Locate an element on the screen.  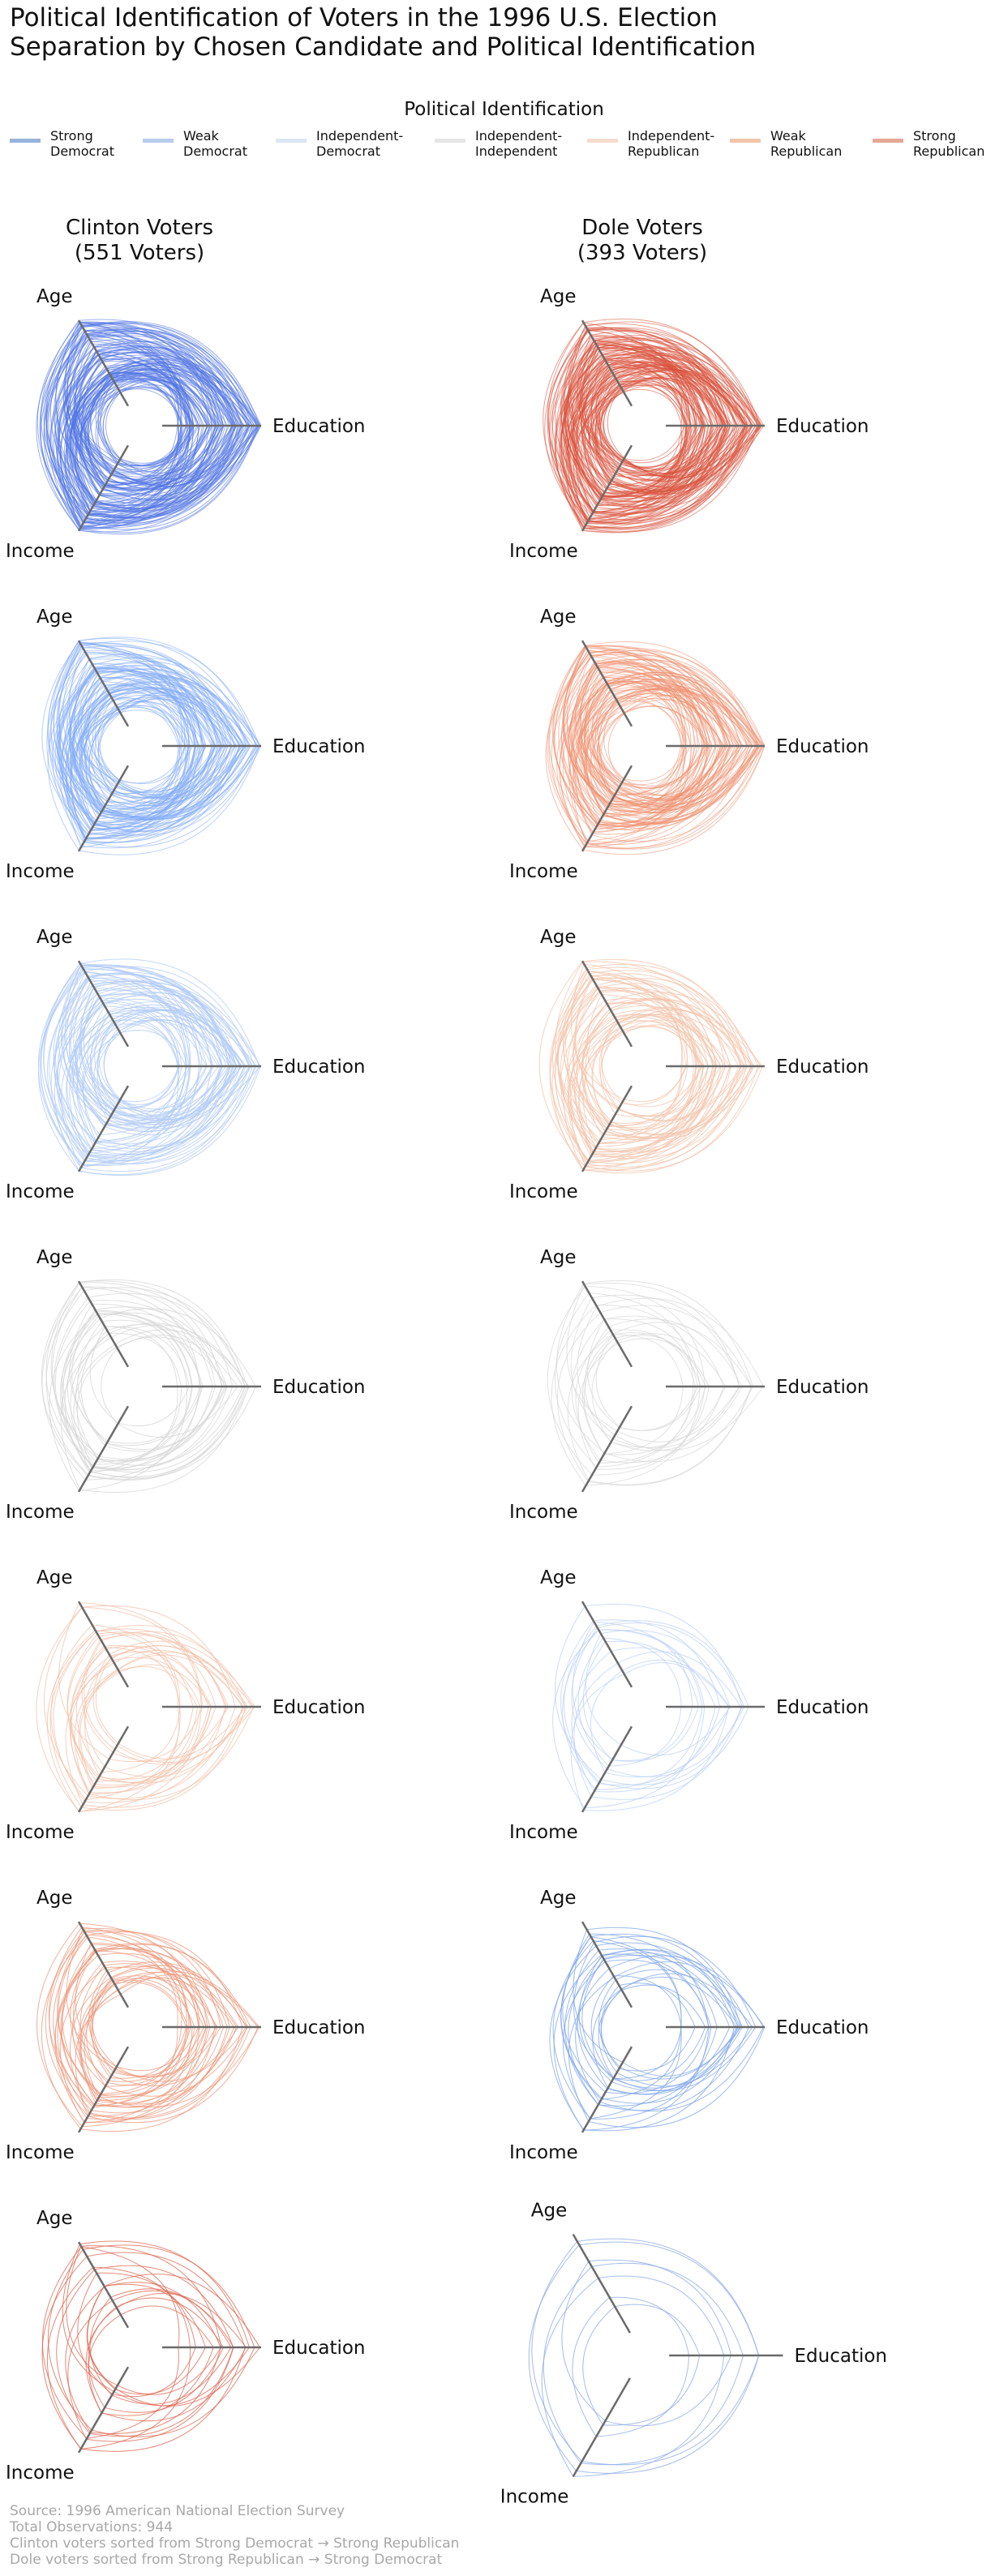
legend-label-line1: Independent- is located at coordinates (360, 136).